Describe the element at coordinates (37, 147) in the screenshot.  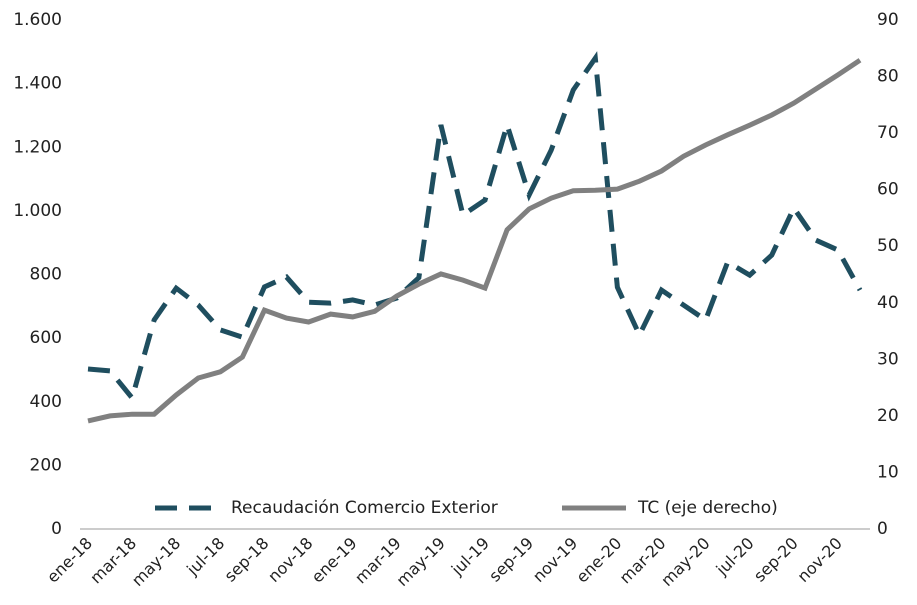
I see `yticks-label: 1.200` at that location.